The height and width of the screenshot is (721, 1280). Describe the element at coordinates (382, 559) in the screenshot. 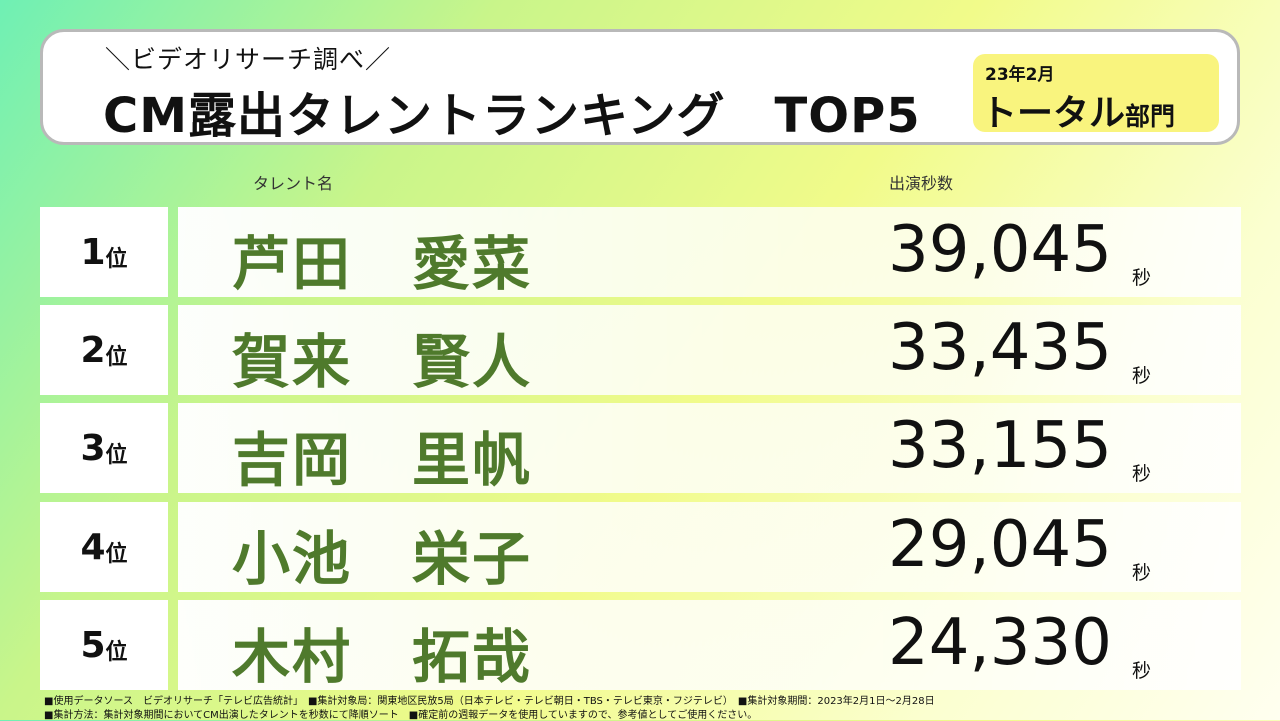

I see `talent-name: 小池 栄子` at that location.